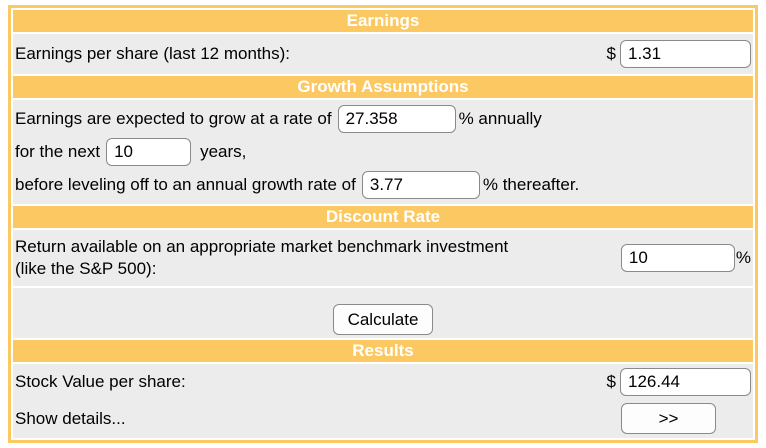 This screenshot has width=766, height=448. What do you see at coordinates (58, 151) in the screenshot?
I see `growth-years-label: for the next` at bounding box center [58, 151].